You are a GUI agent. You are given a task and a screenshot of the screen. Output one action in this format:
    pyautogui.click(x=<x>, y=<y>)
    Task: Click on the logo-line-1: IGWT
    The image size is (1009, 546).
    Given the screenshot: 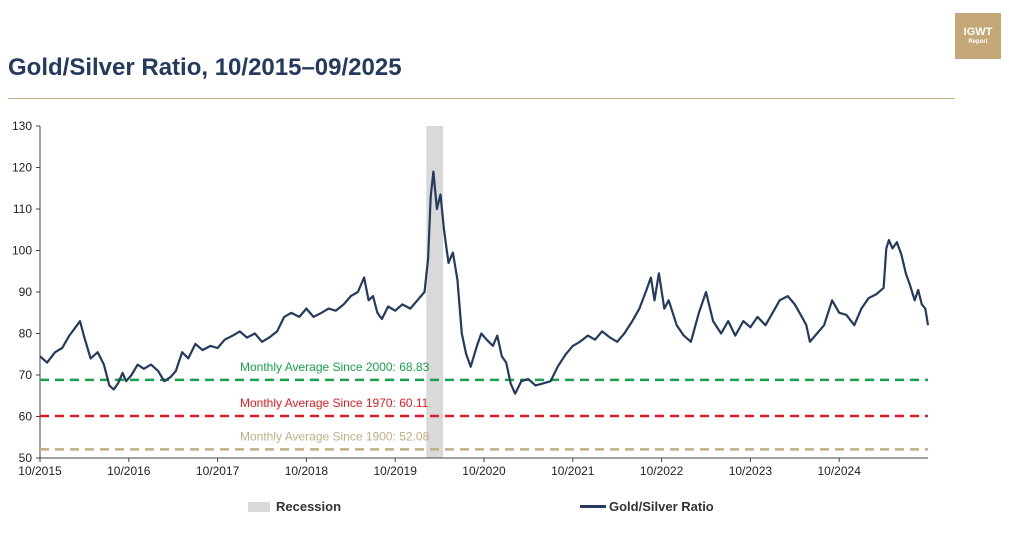 What is the action you would take?
    pyautogui.click(x=978, y=32)
    